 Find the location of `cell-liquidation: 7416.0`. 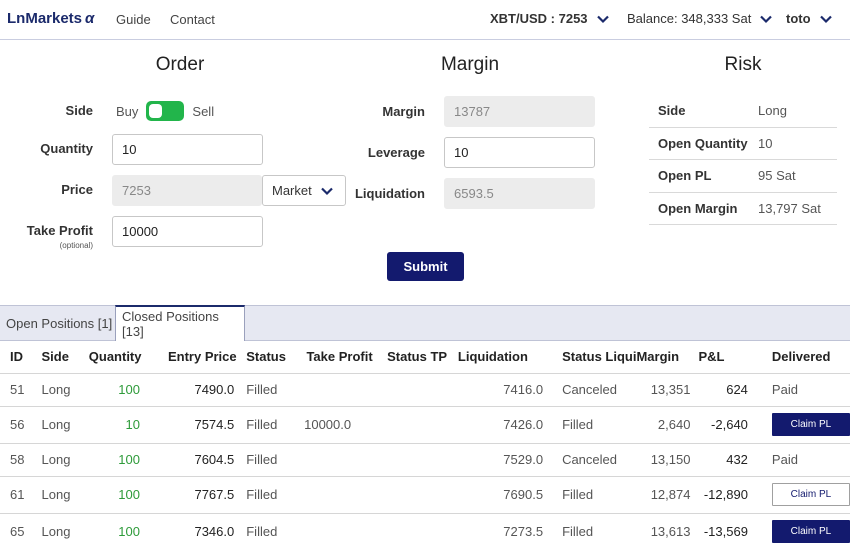

cell-liquidation: 7416.0 is located at coordinates (502, 389).